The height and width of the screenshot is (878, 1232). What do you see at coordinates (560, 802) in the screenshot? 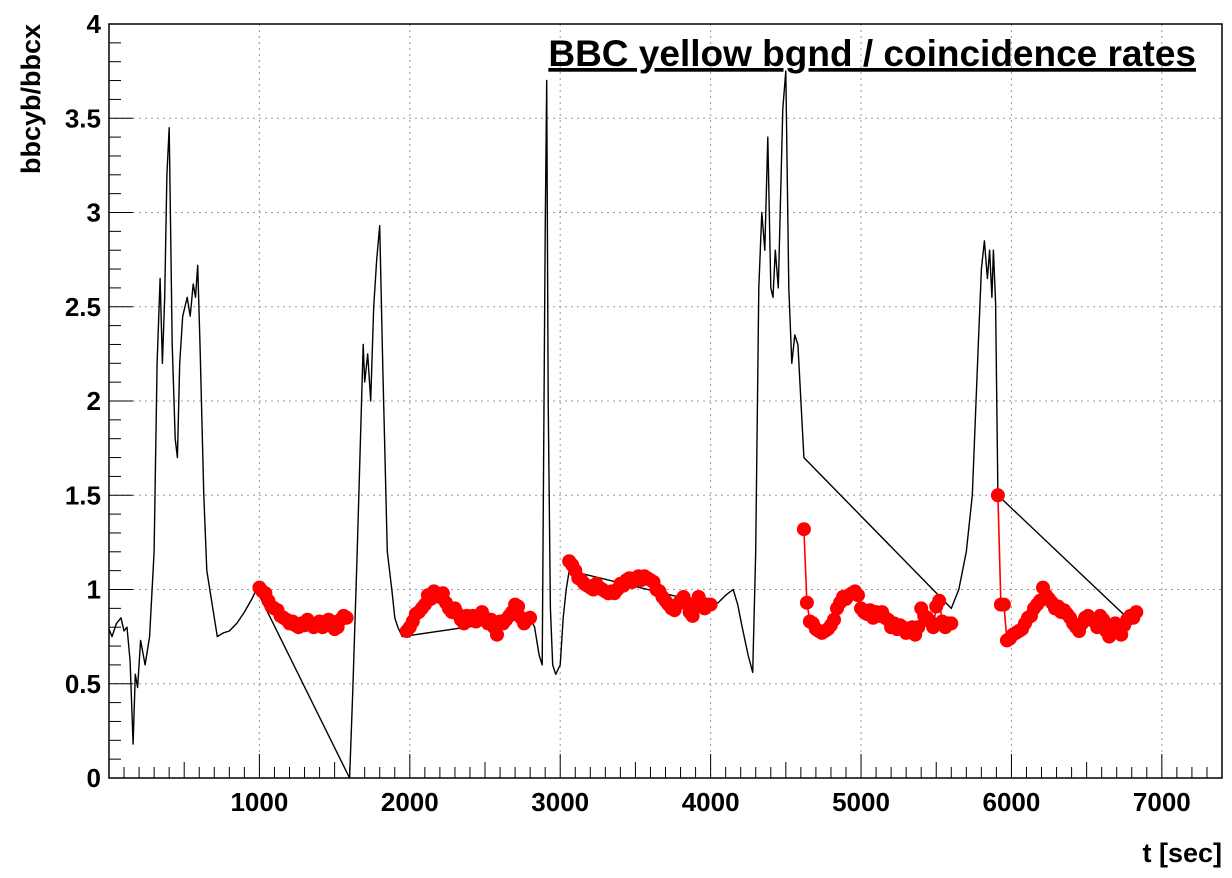
I see `x-tick-label: 3000` at bounding box center [560, 802].